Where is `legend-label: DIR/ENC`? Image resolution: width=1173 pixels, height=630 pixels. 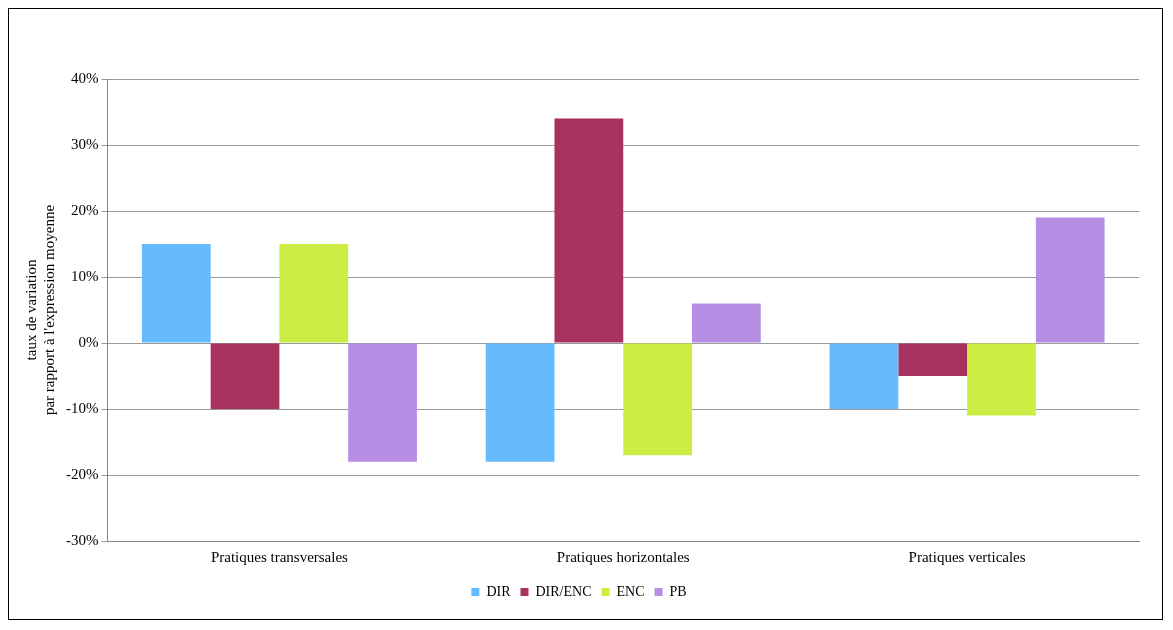
legend-label: DIR/ENC is located at coordinates (563, 591).